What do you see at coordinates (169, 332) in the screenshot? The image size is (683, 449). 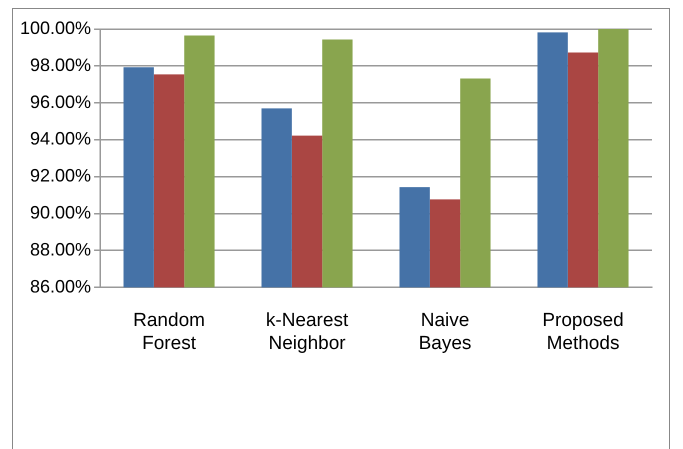 I see `x-tick-label: Random Forest` at bounding box center [169, 332].